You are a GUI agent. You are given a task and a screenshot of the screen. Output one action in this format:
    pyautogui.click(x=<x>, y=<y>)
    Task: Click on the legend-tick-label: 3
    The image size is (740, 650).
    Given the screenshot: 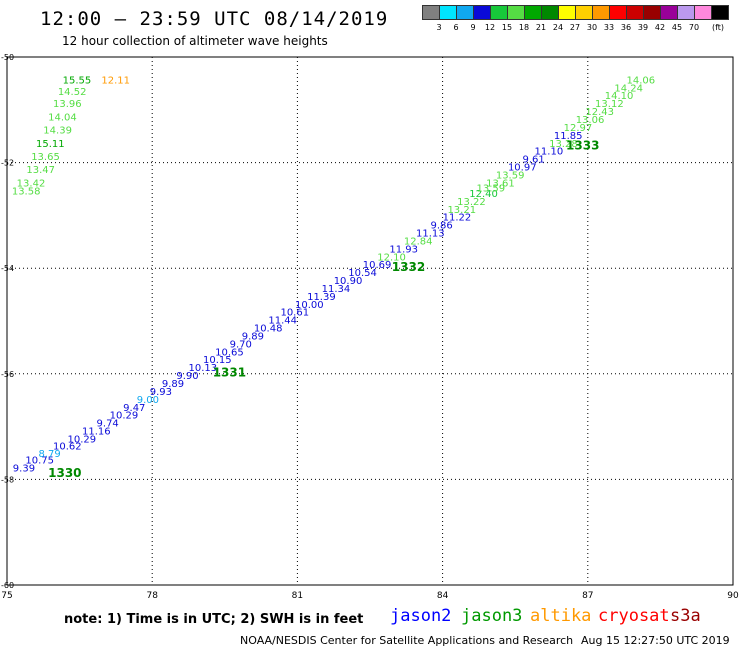 What is the action you would take?
    pyautogui.click(x=439, y=27)
    